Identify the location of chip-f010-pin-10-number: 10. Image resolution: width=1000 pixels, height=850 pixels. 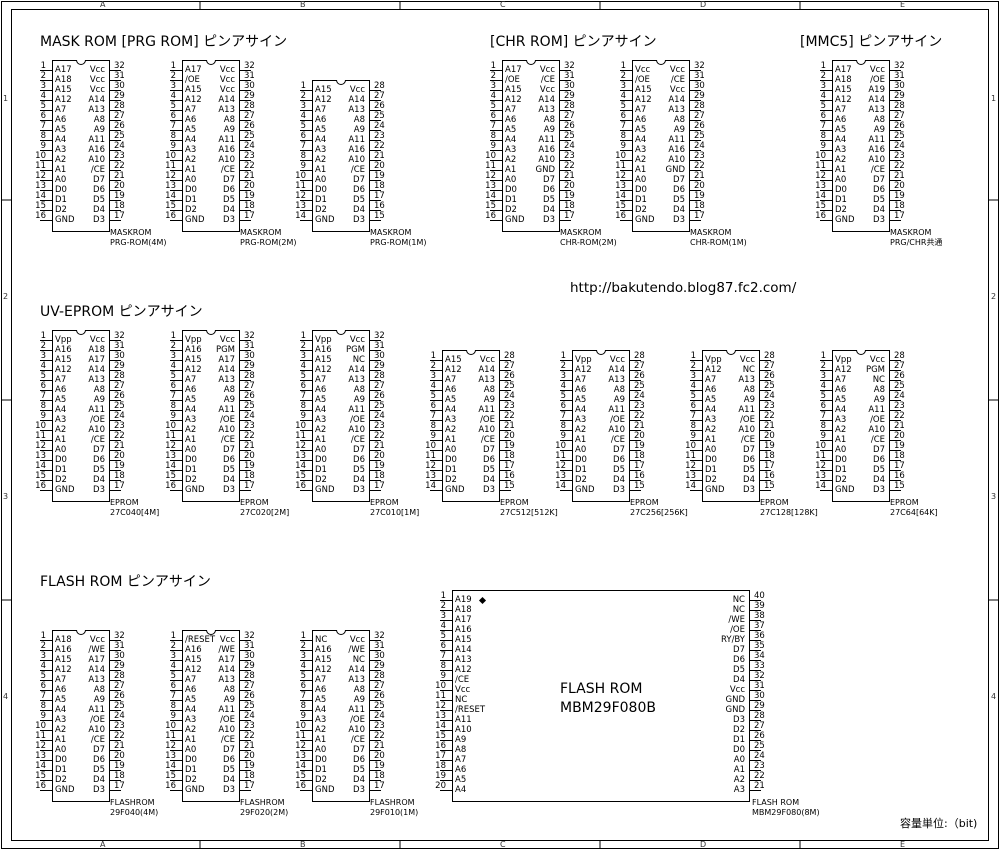
(300, 726).